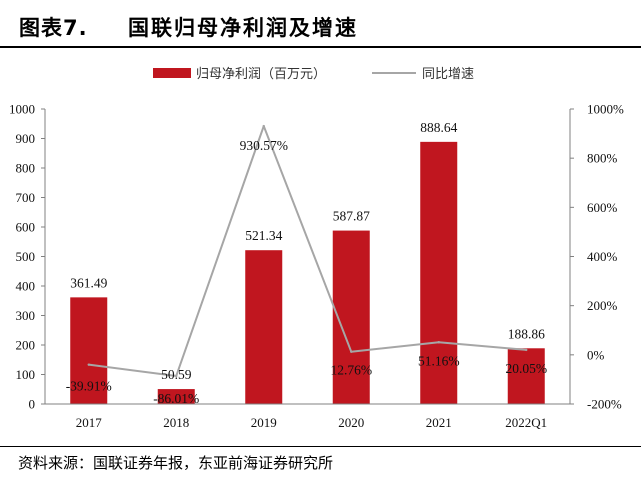 The height and width of the screenshot is (482, 641). I want to click on bottom-divider, so click(320, 446).